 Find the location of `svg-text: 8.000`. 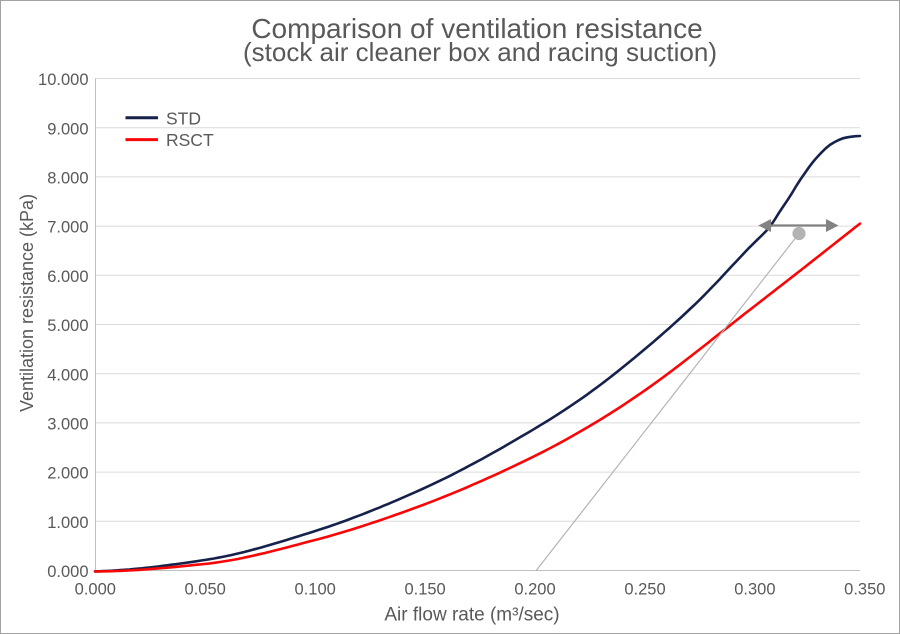

svg-text: 8.000 is located at coordinates (67, 179).